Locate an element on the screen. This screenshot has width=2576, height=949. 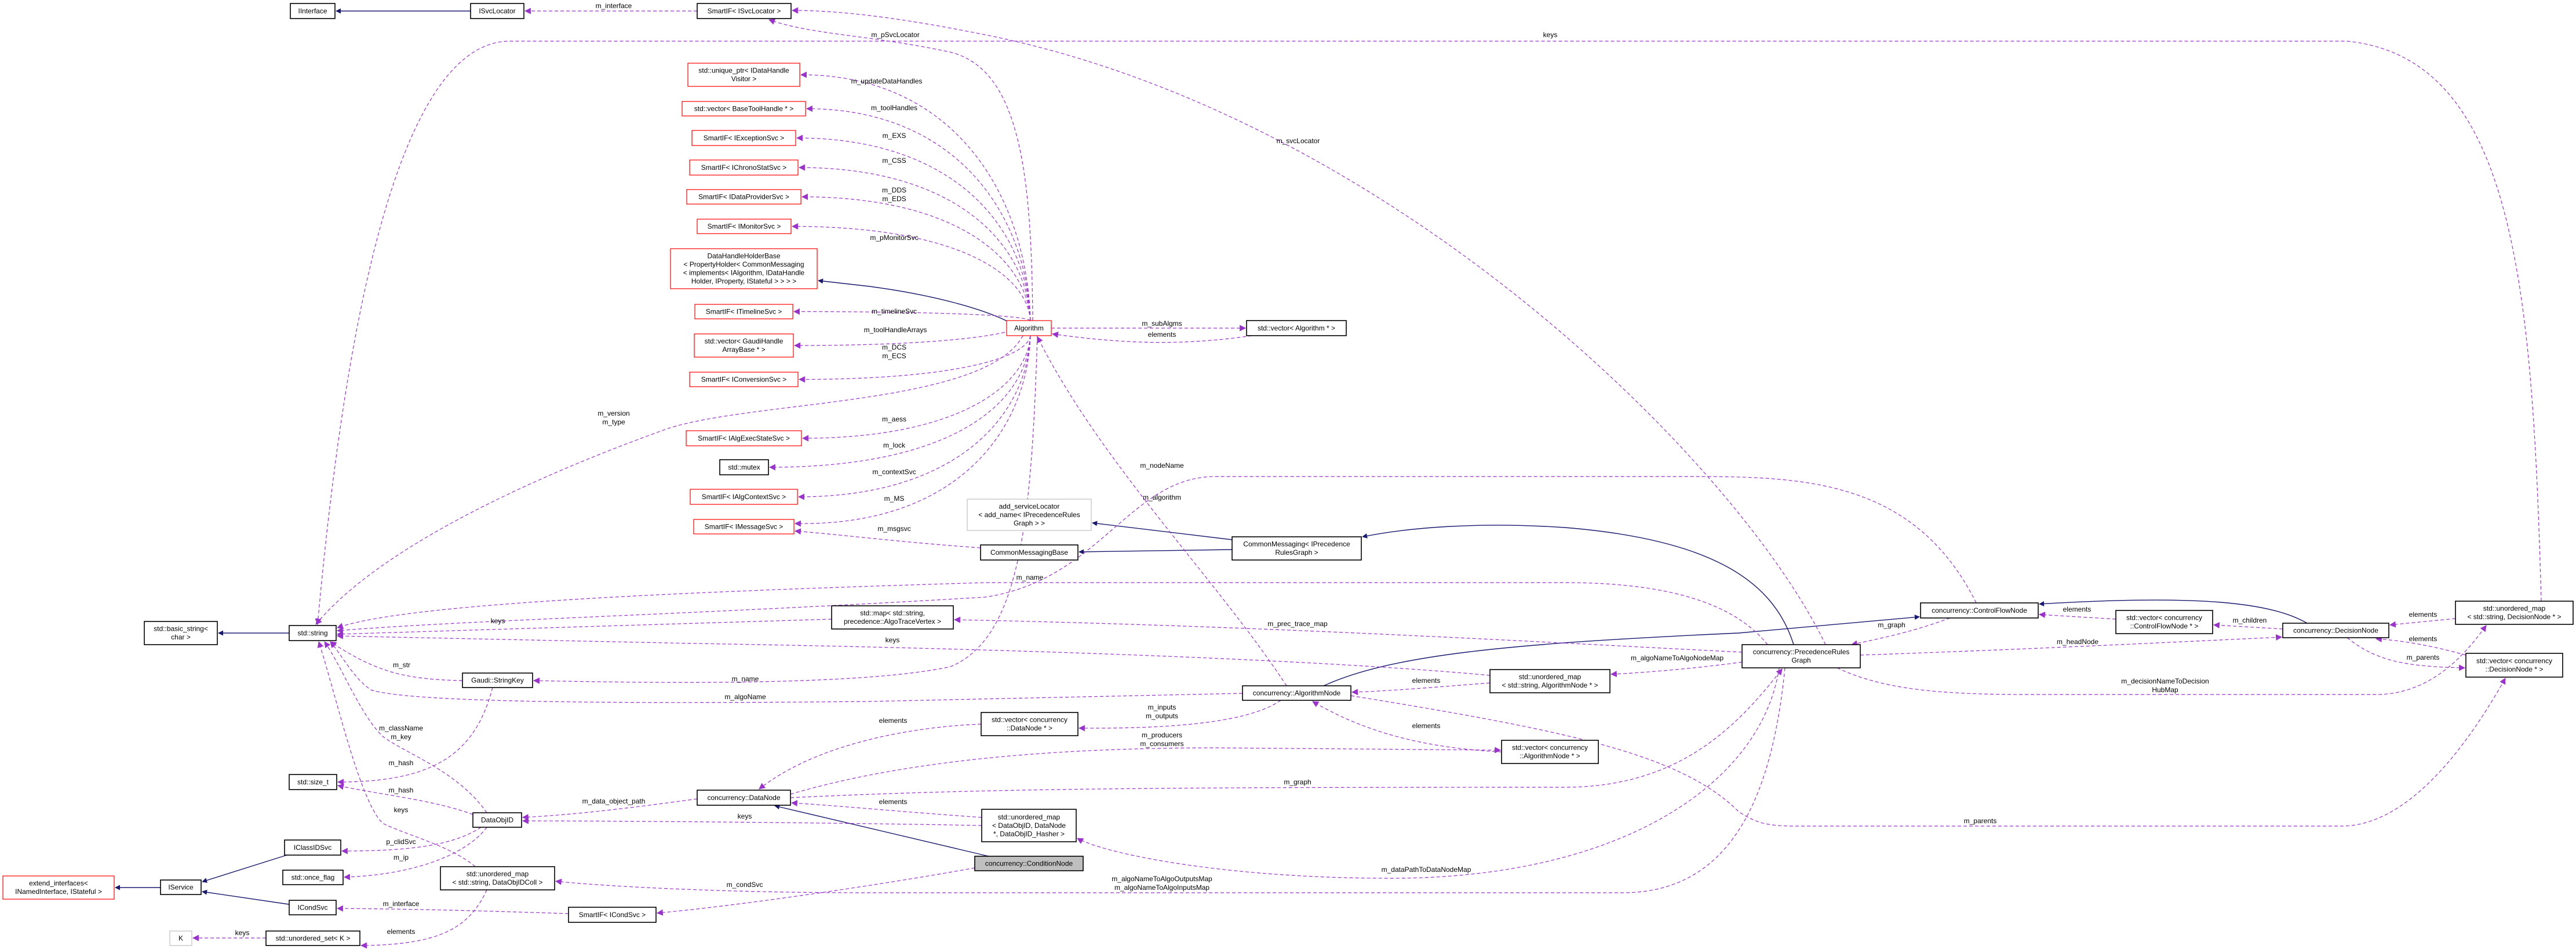
class-node-vec-toolhandle: std::vector< BaseToolHandle * > is located at coordinates (744, 109).